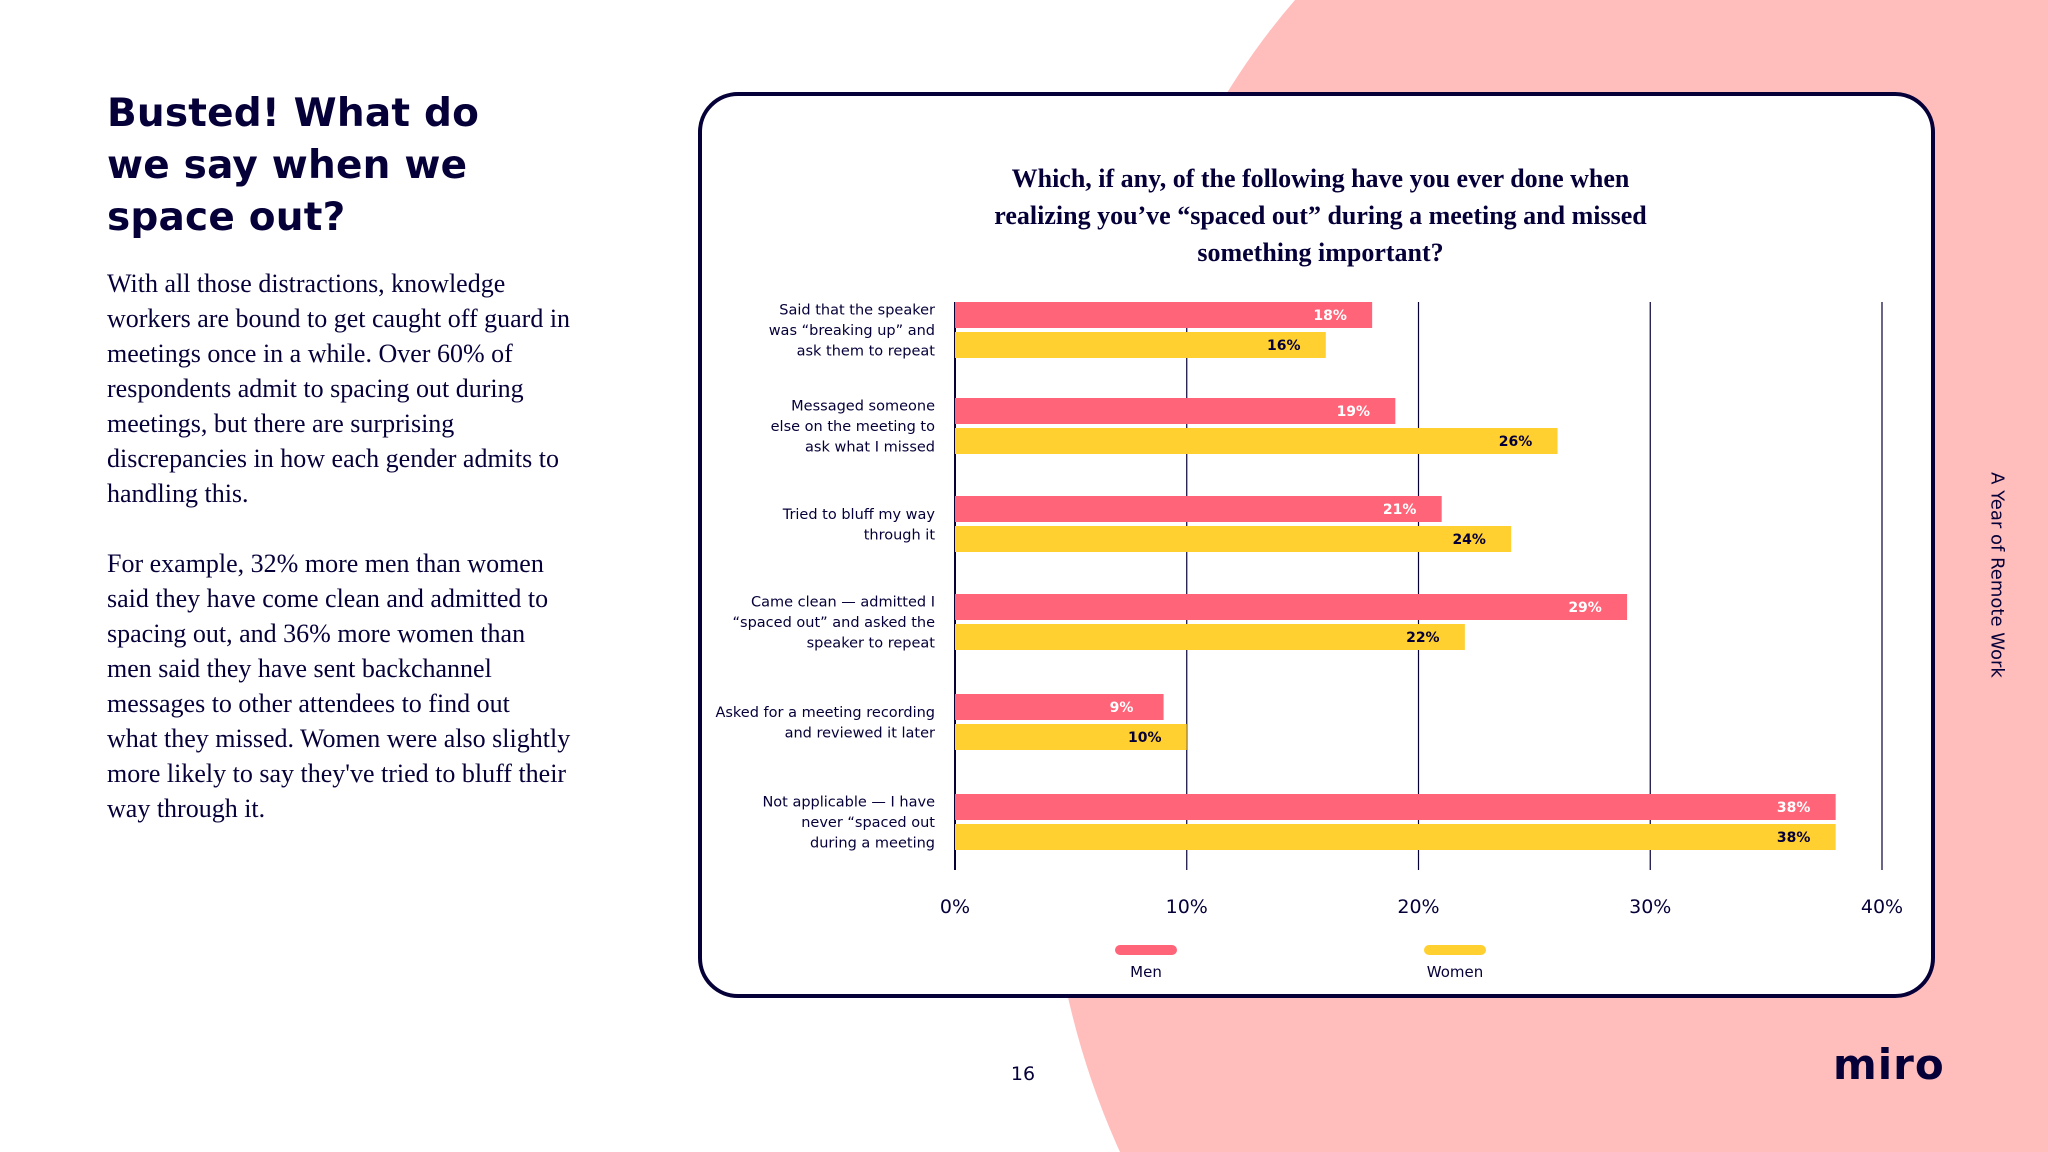 The image size is (2048, 1152). Describe the element at coordinates (871, 644) in the screenshot. I see `category-label: speaker to repeat` at that location.